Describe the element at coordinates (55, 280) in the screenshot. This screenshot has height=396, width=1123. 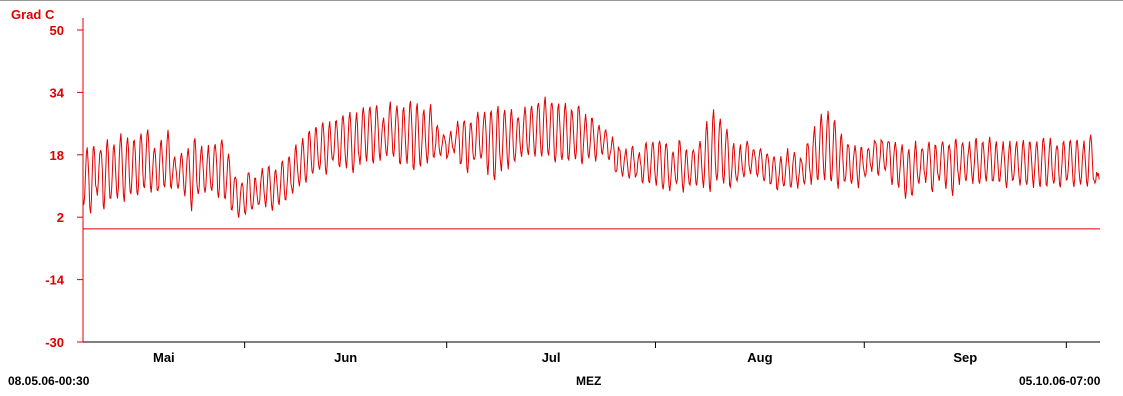
I see `y-tick-label: -14` at that location.